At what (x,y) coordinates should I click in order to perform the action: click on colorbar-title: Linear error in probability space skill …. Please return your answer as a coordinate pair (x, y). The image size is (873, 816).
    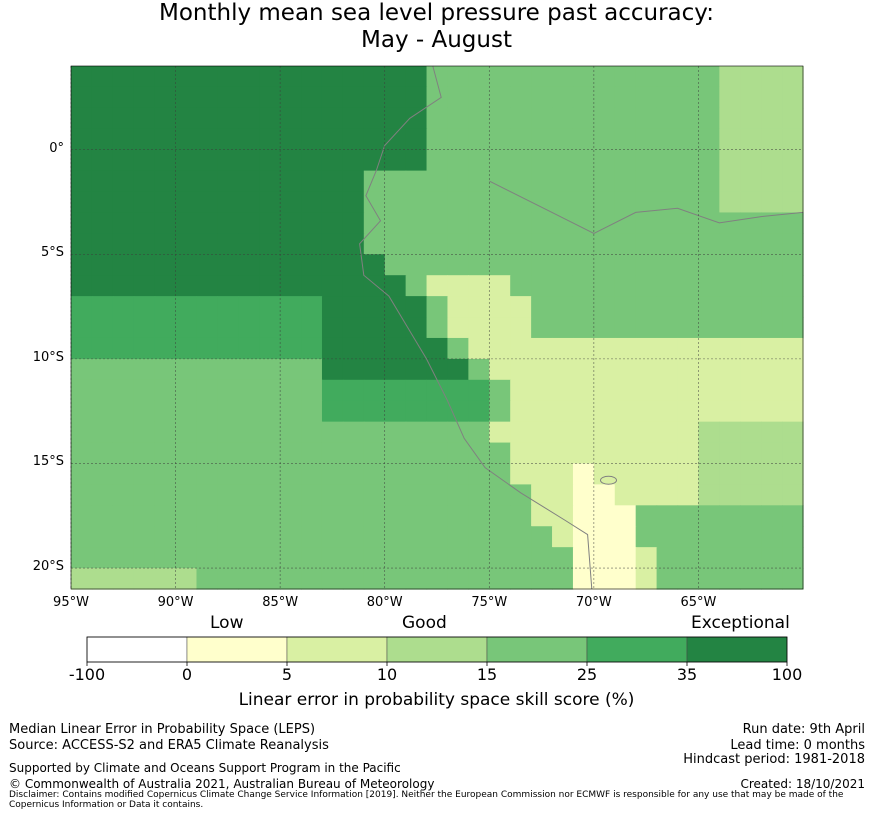
    Looking at the image, I should click on (436, 700).